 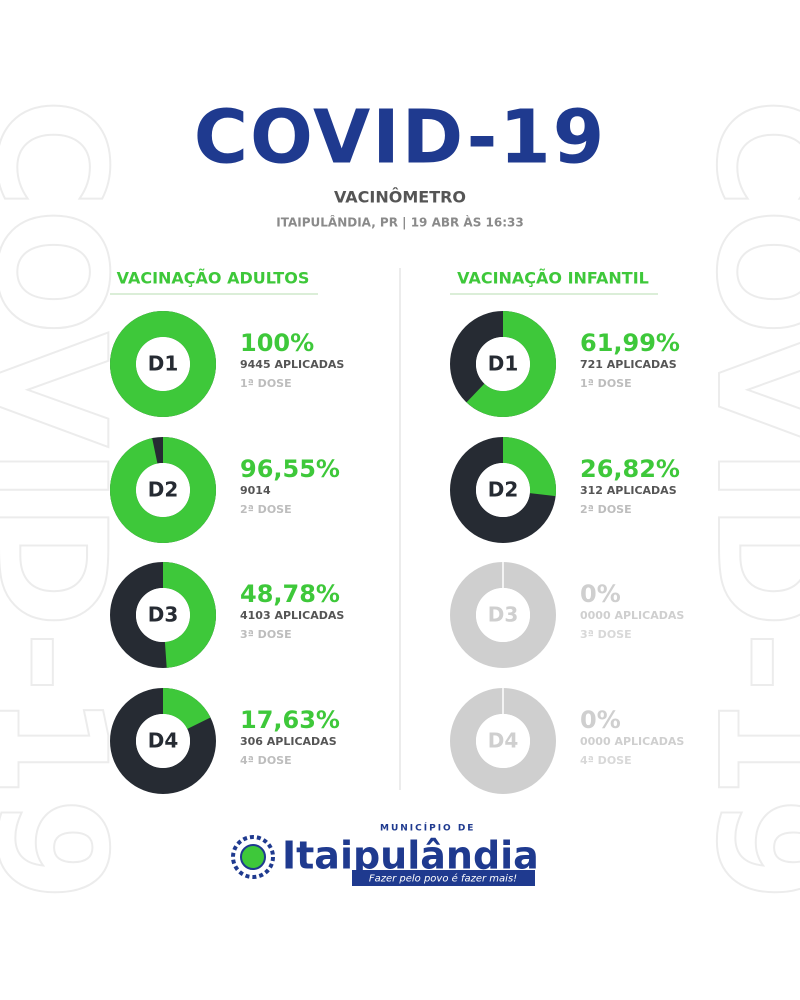 What do you see at coordinates (292, 615) in the screenshot?
I see `applied: 4103 APLICADAS` at bounding box center [292, 615].